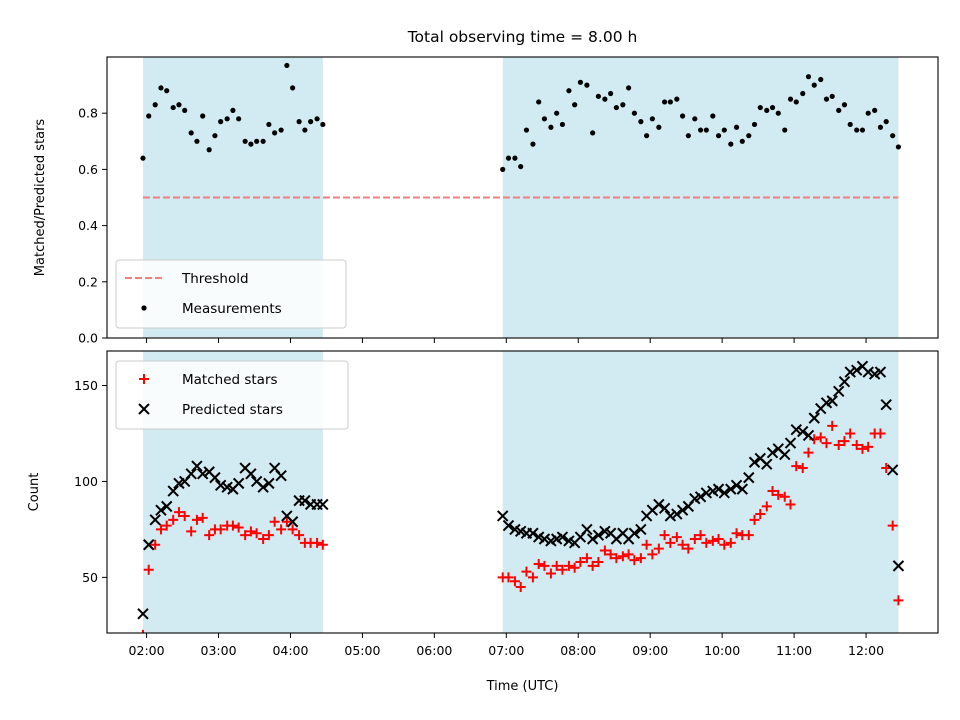 The height and width of the screenshot is (720, 960). What do you see at coordinates (86, 481) in the screenshot?
I see `y-tick-label: 100` at bounding box center [86, 481].